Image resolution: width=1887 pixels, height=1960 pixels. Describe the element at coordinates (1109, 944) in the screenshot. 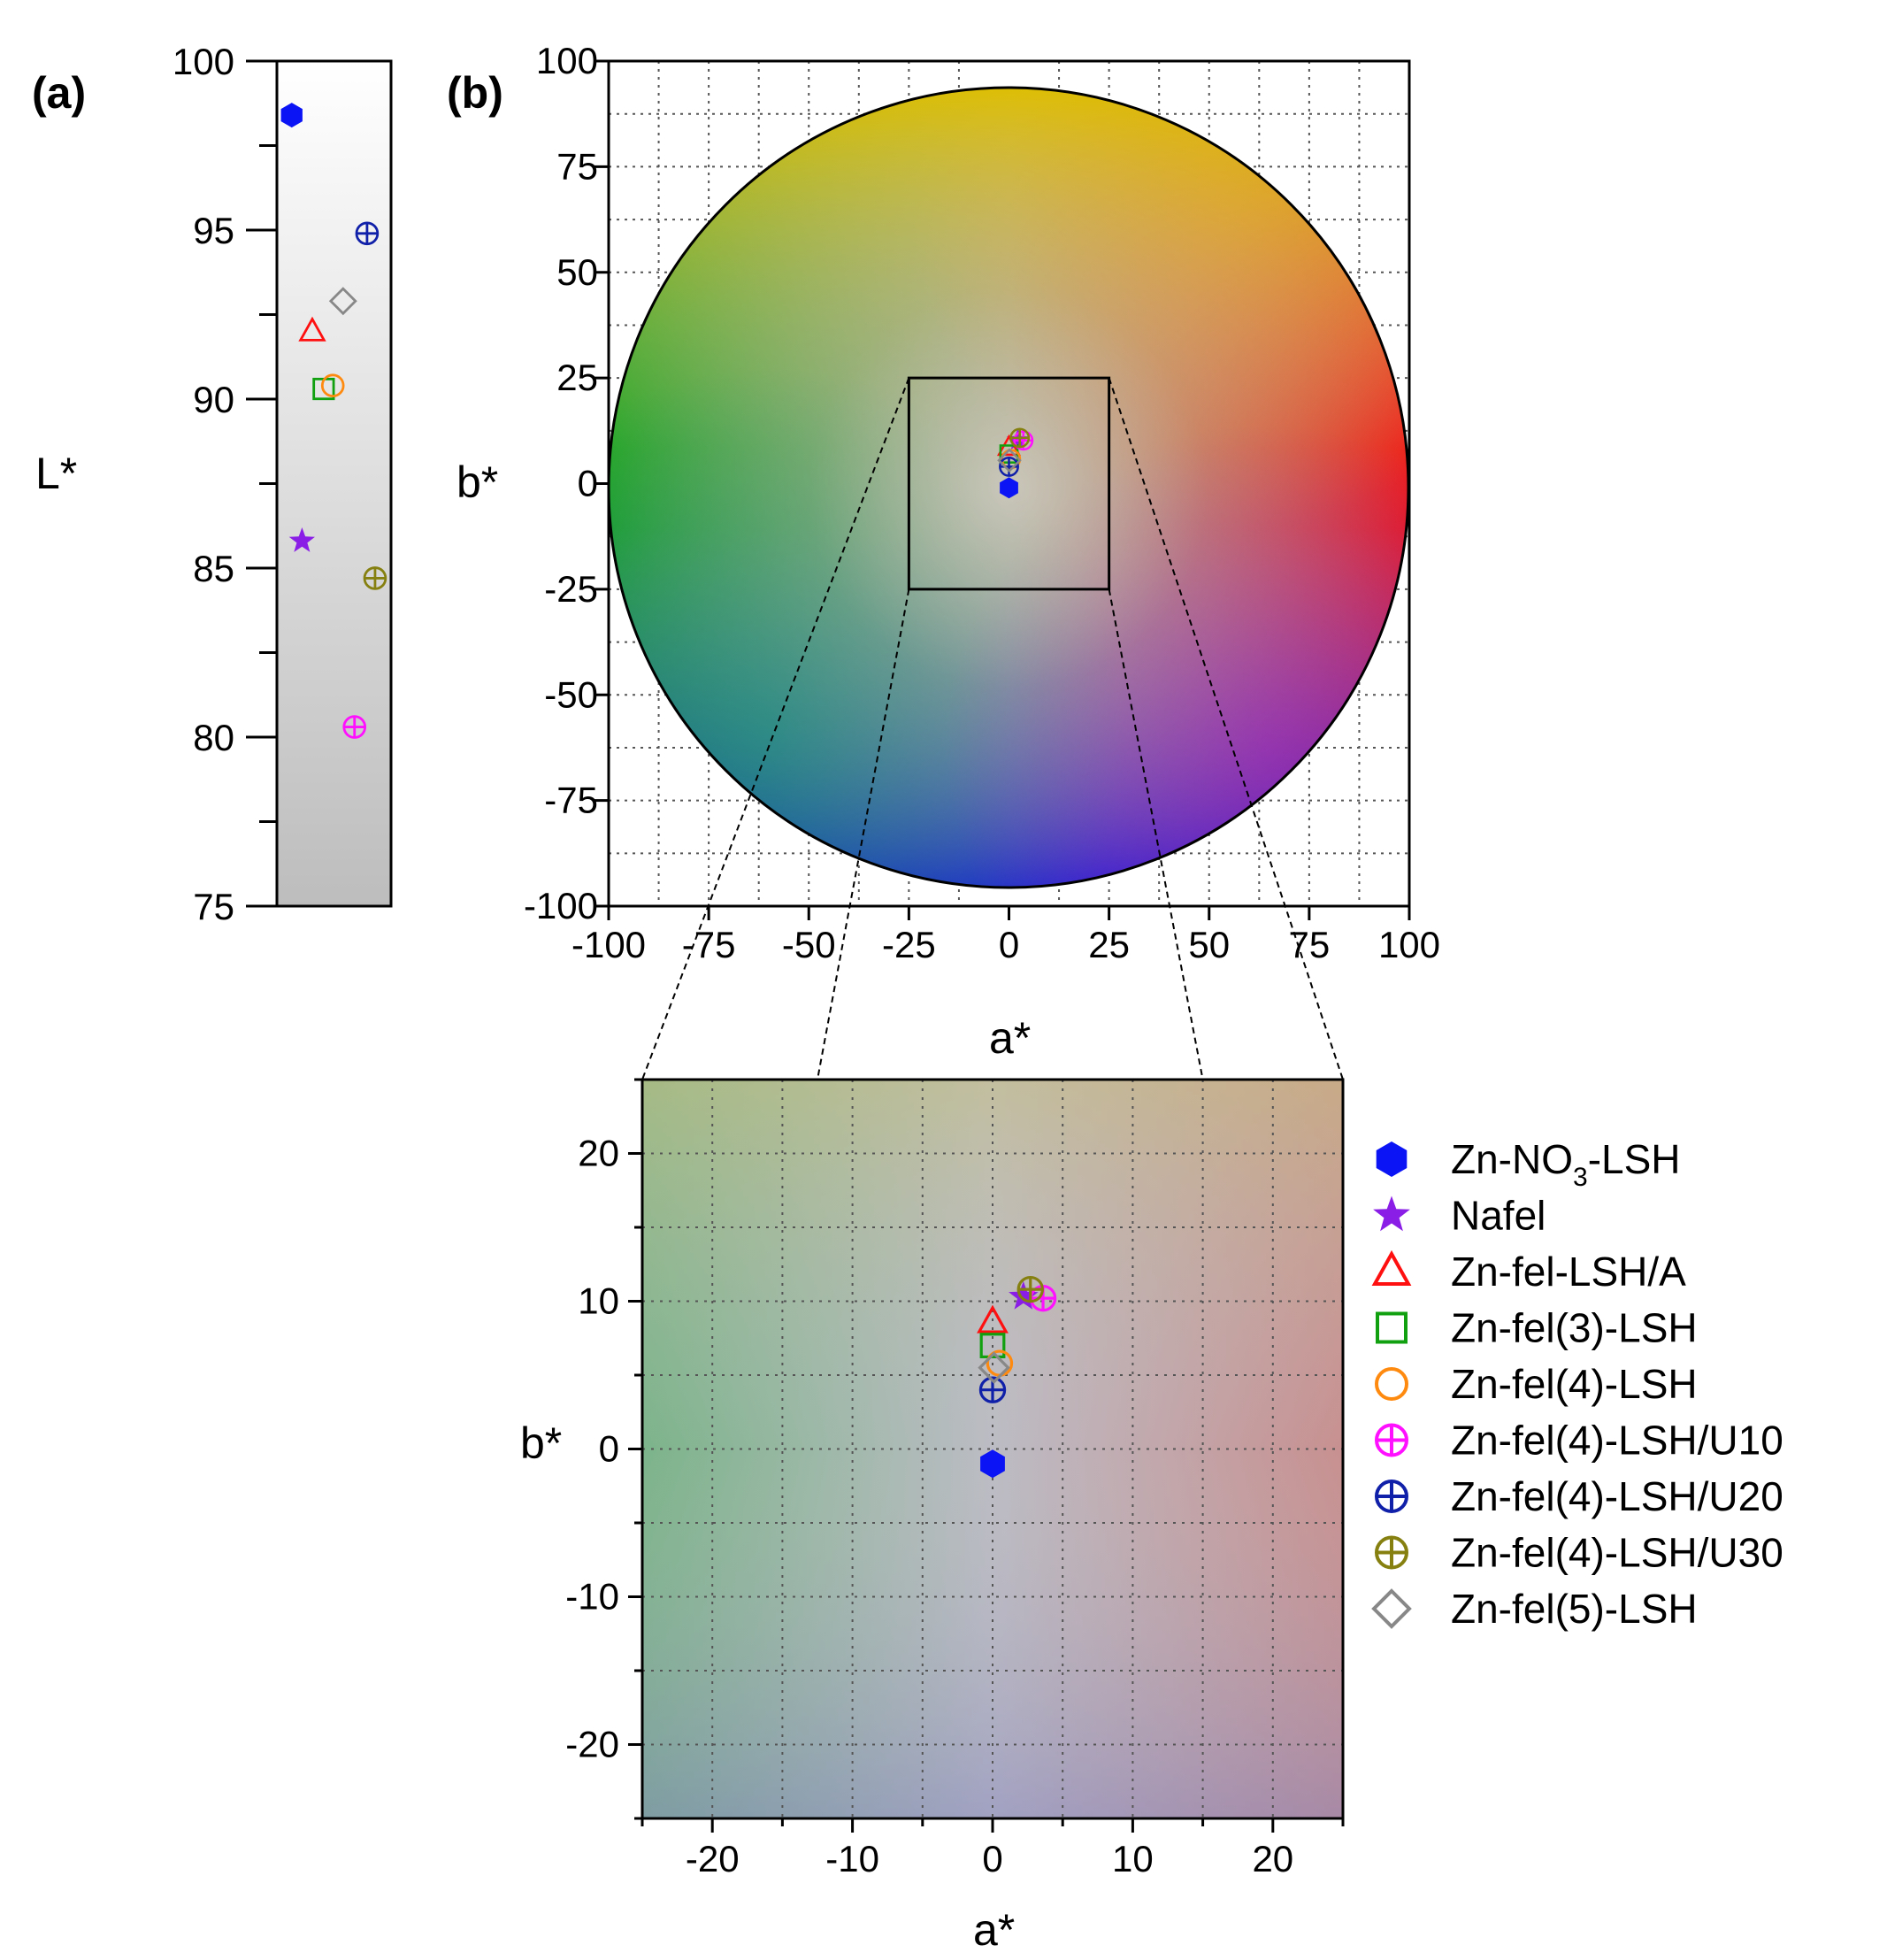

I see `panel-b-x-tick-label: 25` at that location.